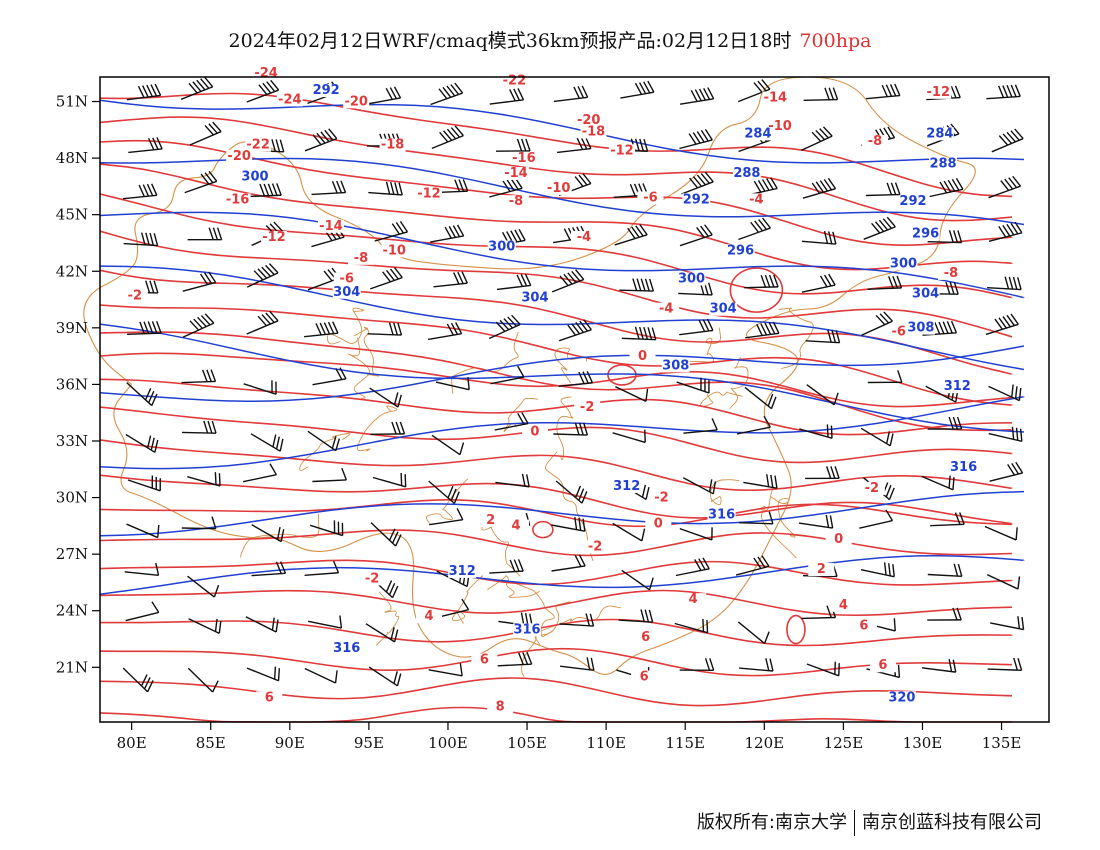 Image resolution: width=1100 pixels, height=850 pixels. Describe the element at coordinates (239, 156) in the screenshot. I see `temperature-label: -20` at that location.